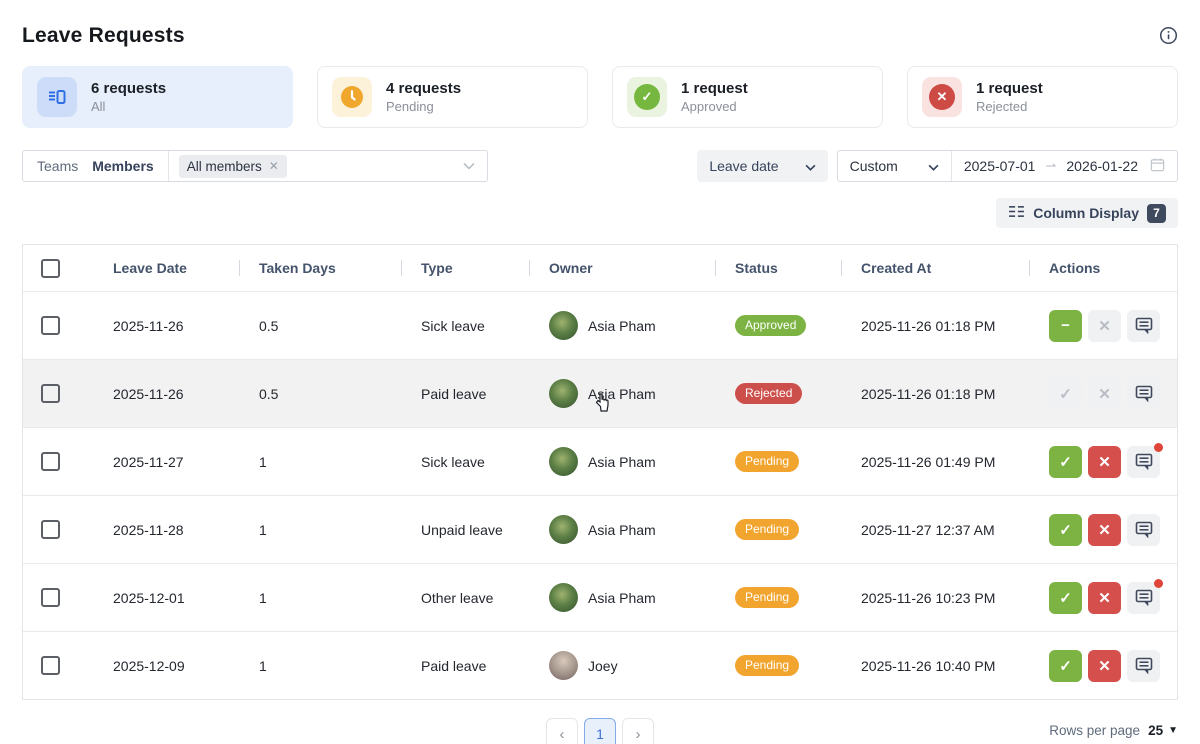 The image size is (1200, 744). I want to click on card-rejected-label: Rejected, so click(1002, 107).